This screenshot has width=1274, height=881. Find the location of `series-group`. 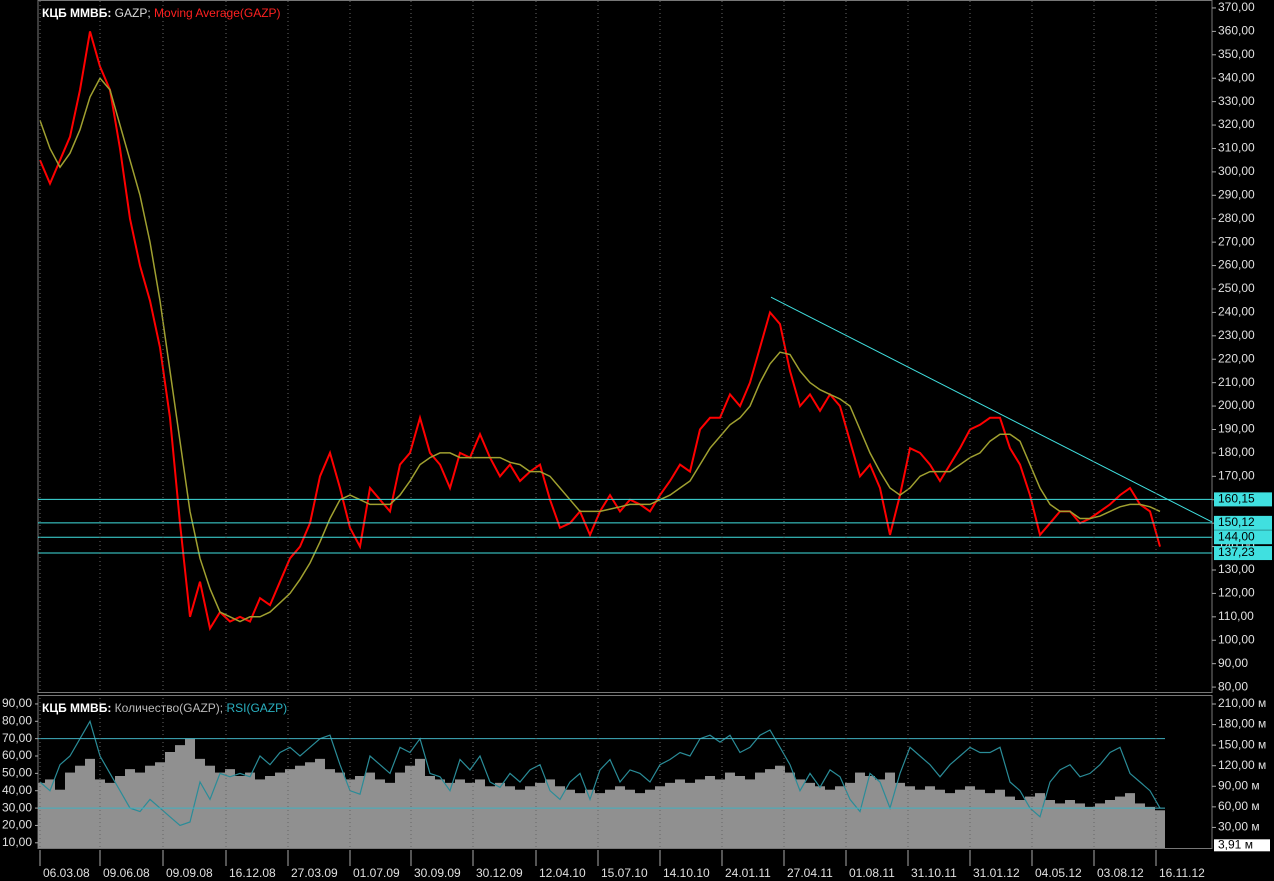

series-group is located at coordinates (601, 783).